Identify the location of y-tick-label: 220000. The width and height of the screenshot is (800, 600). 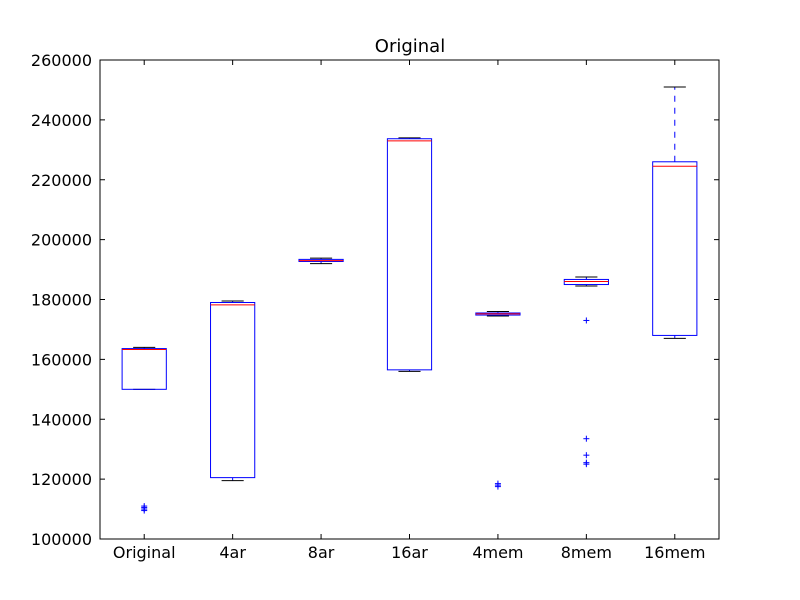
(61, 180).